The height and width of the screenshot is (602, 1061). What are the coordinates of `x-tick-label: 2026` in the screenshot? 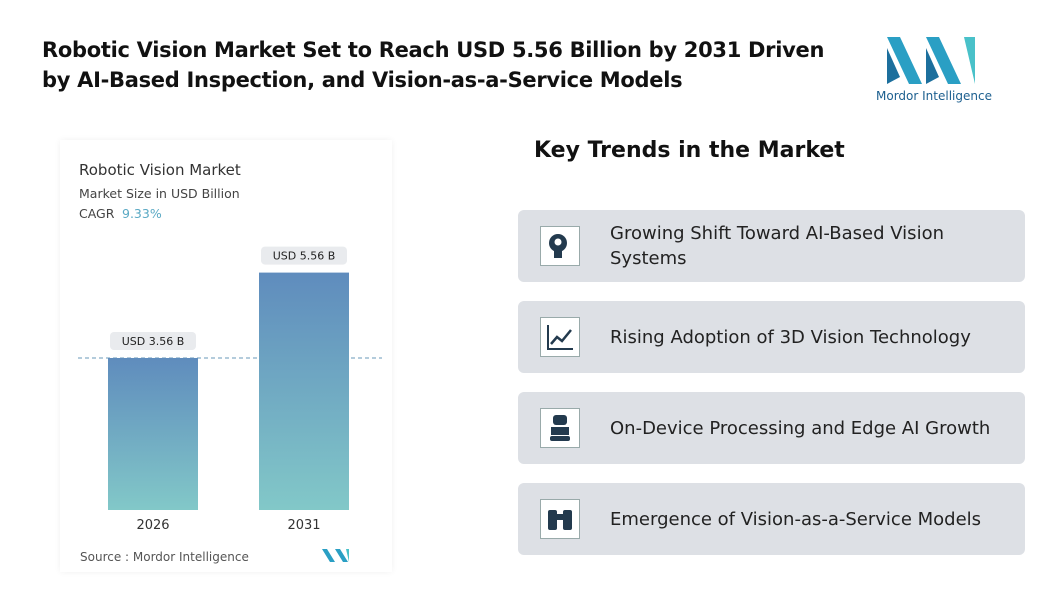 It's located at (152, 525).